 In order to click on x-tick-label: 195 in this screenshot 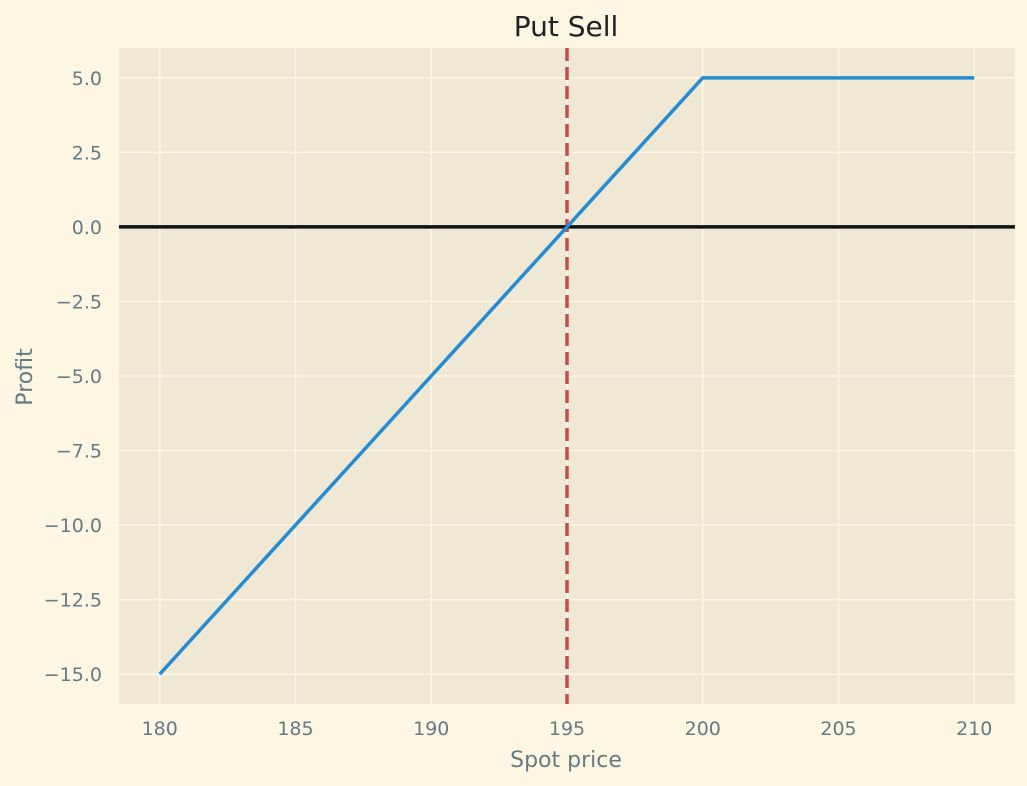, I will do `click(567, 729)`.